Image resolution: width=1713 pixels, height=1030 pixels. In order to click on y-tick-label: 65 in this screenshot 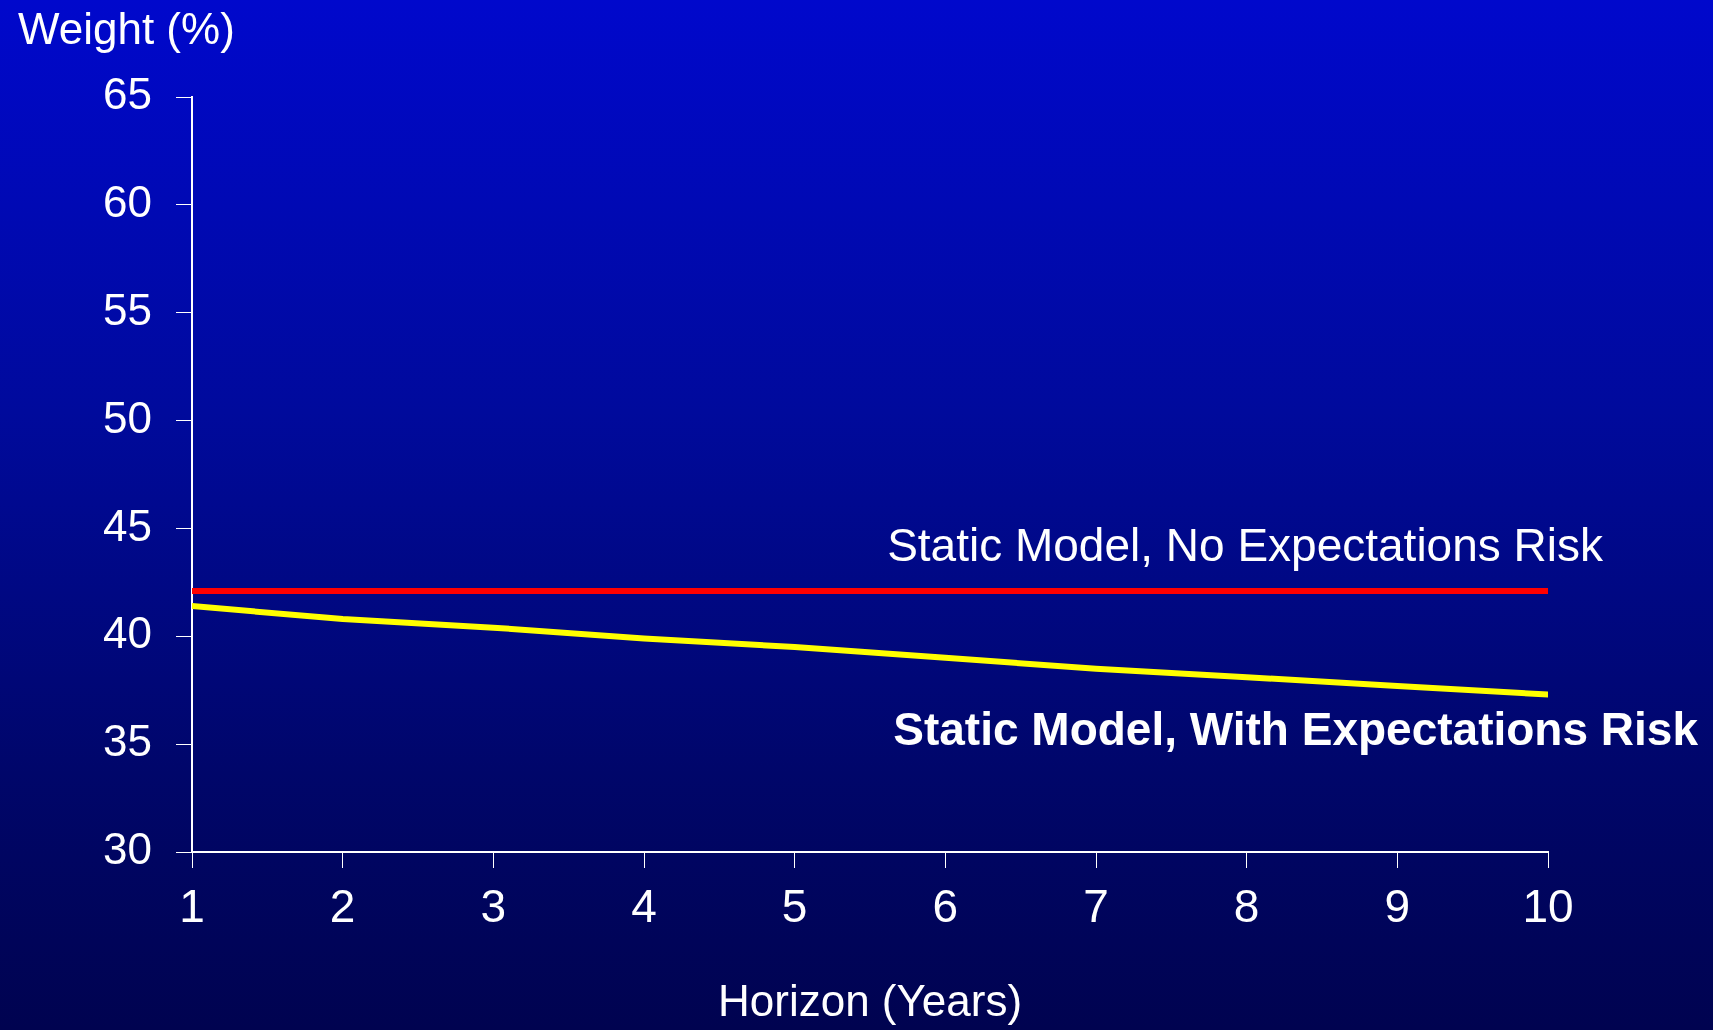, I will do `click(127, 94)`.